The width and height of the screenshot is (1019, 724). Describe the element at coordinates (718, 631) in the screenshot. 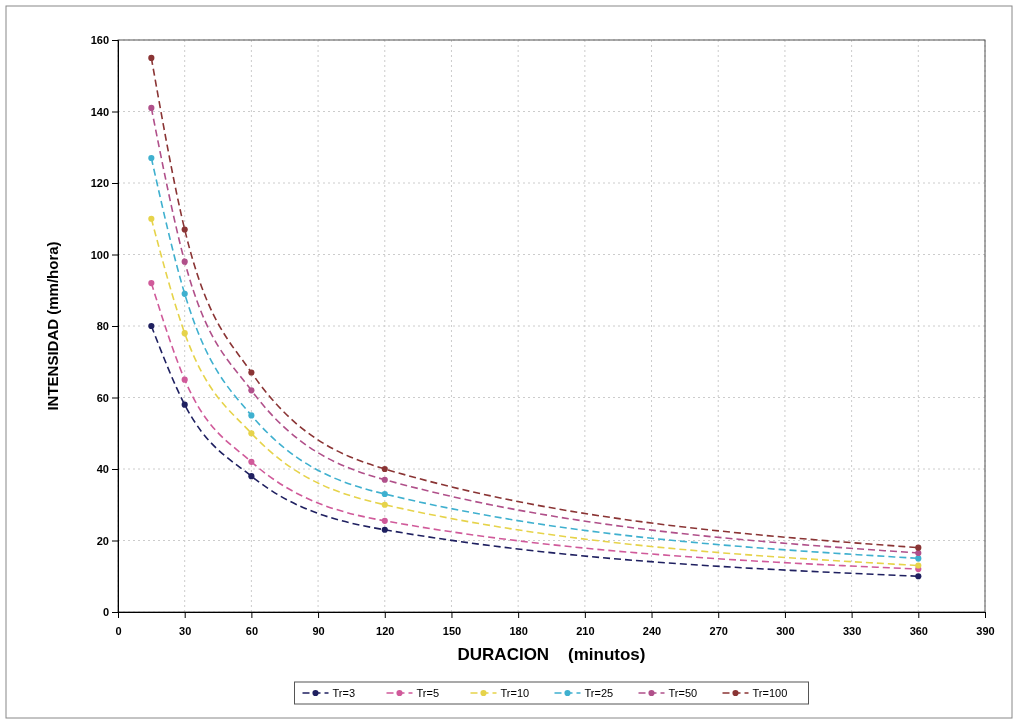

I see `x-tick-label: 270` at that location.